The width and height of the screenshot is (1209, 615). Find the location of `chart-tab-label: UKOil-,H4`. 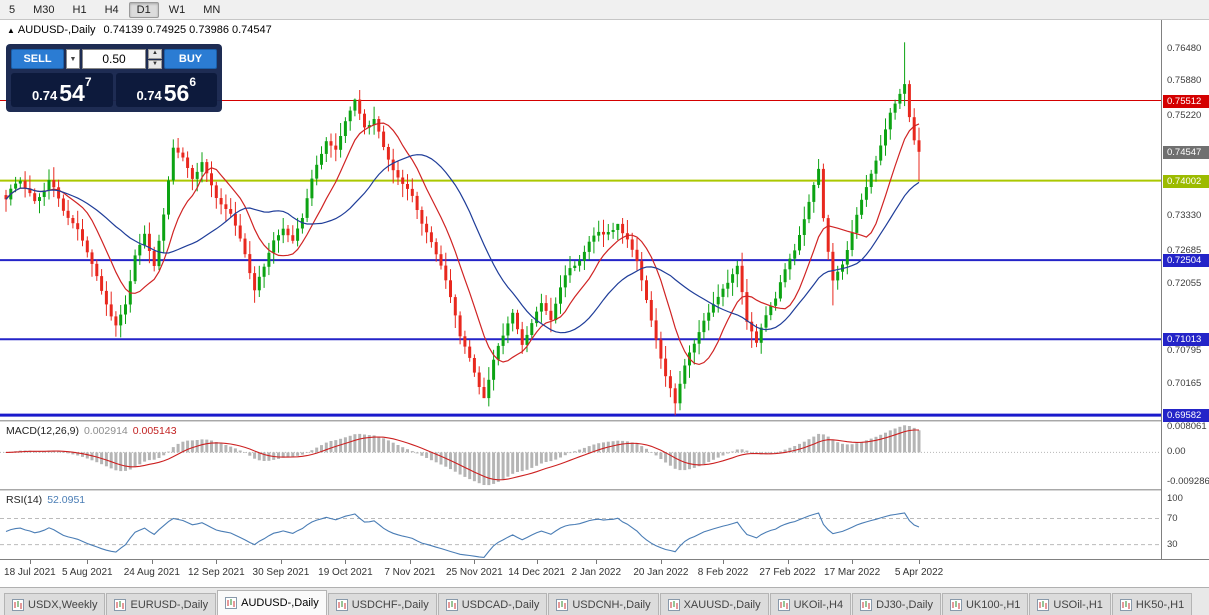

chart-tab-label: UKOil-,H4 is located at coordinates (818, 604).